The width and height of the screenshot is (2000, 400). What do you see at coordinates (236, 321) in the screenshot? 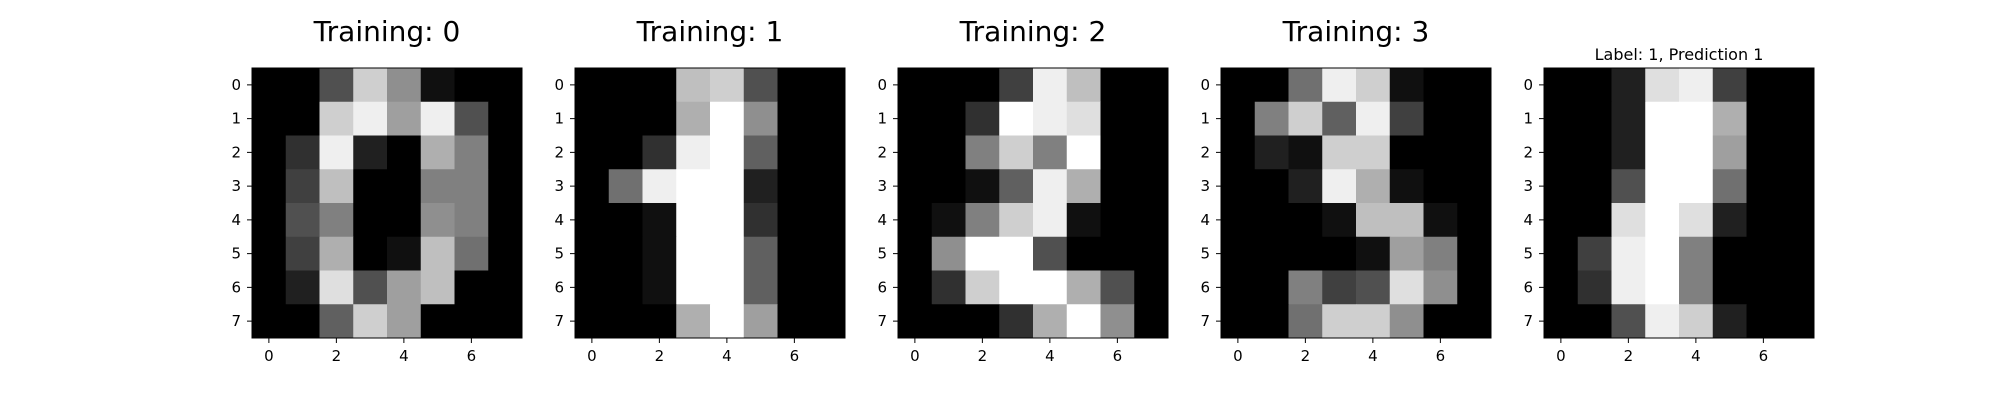
I see `y-tick-label: 7` at bounding box center [236, 321].